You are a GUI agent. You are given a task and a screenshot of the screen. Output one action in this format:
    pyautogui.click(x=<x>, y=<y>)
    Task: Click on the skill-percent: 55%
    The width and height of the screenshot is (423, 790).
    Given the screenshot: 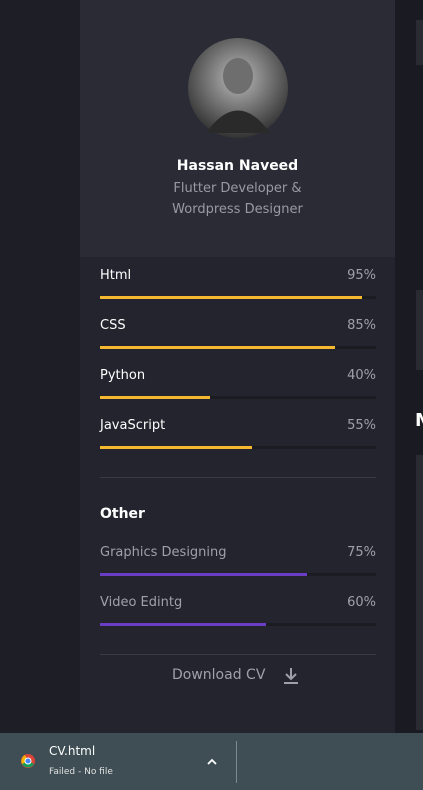 What is the action you would take?
    pyautogui.click(x=361, y=425)
    